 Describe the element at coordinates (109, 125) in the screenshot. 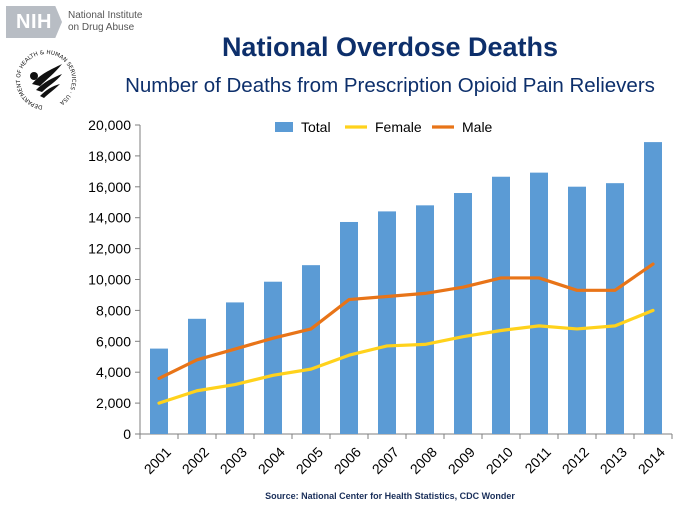

I see `y-tick-label: 20,000` at that location.